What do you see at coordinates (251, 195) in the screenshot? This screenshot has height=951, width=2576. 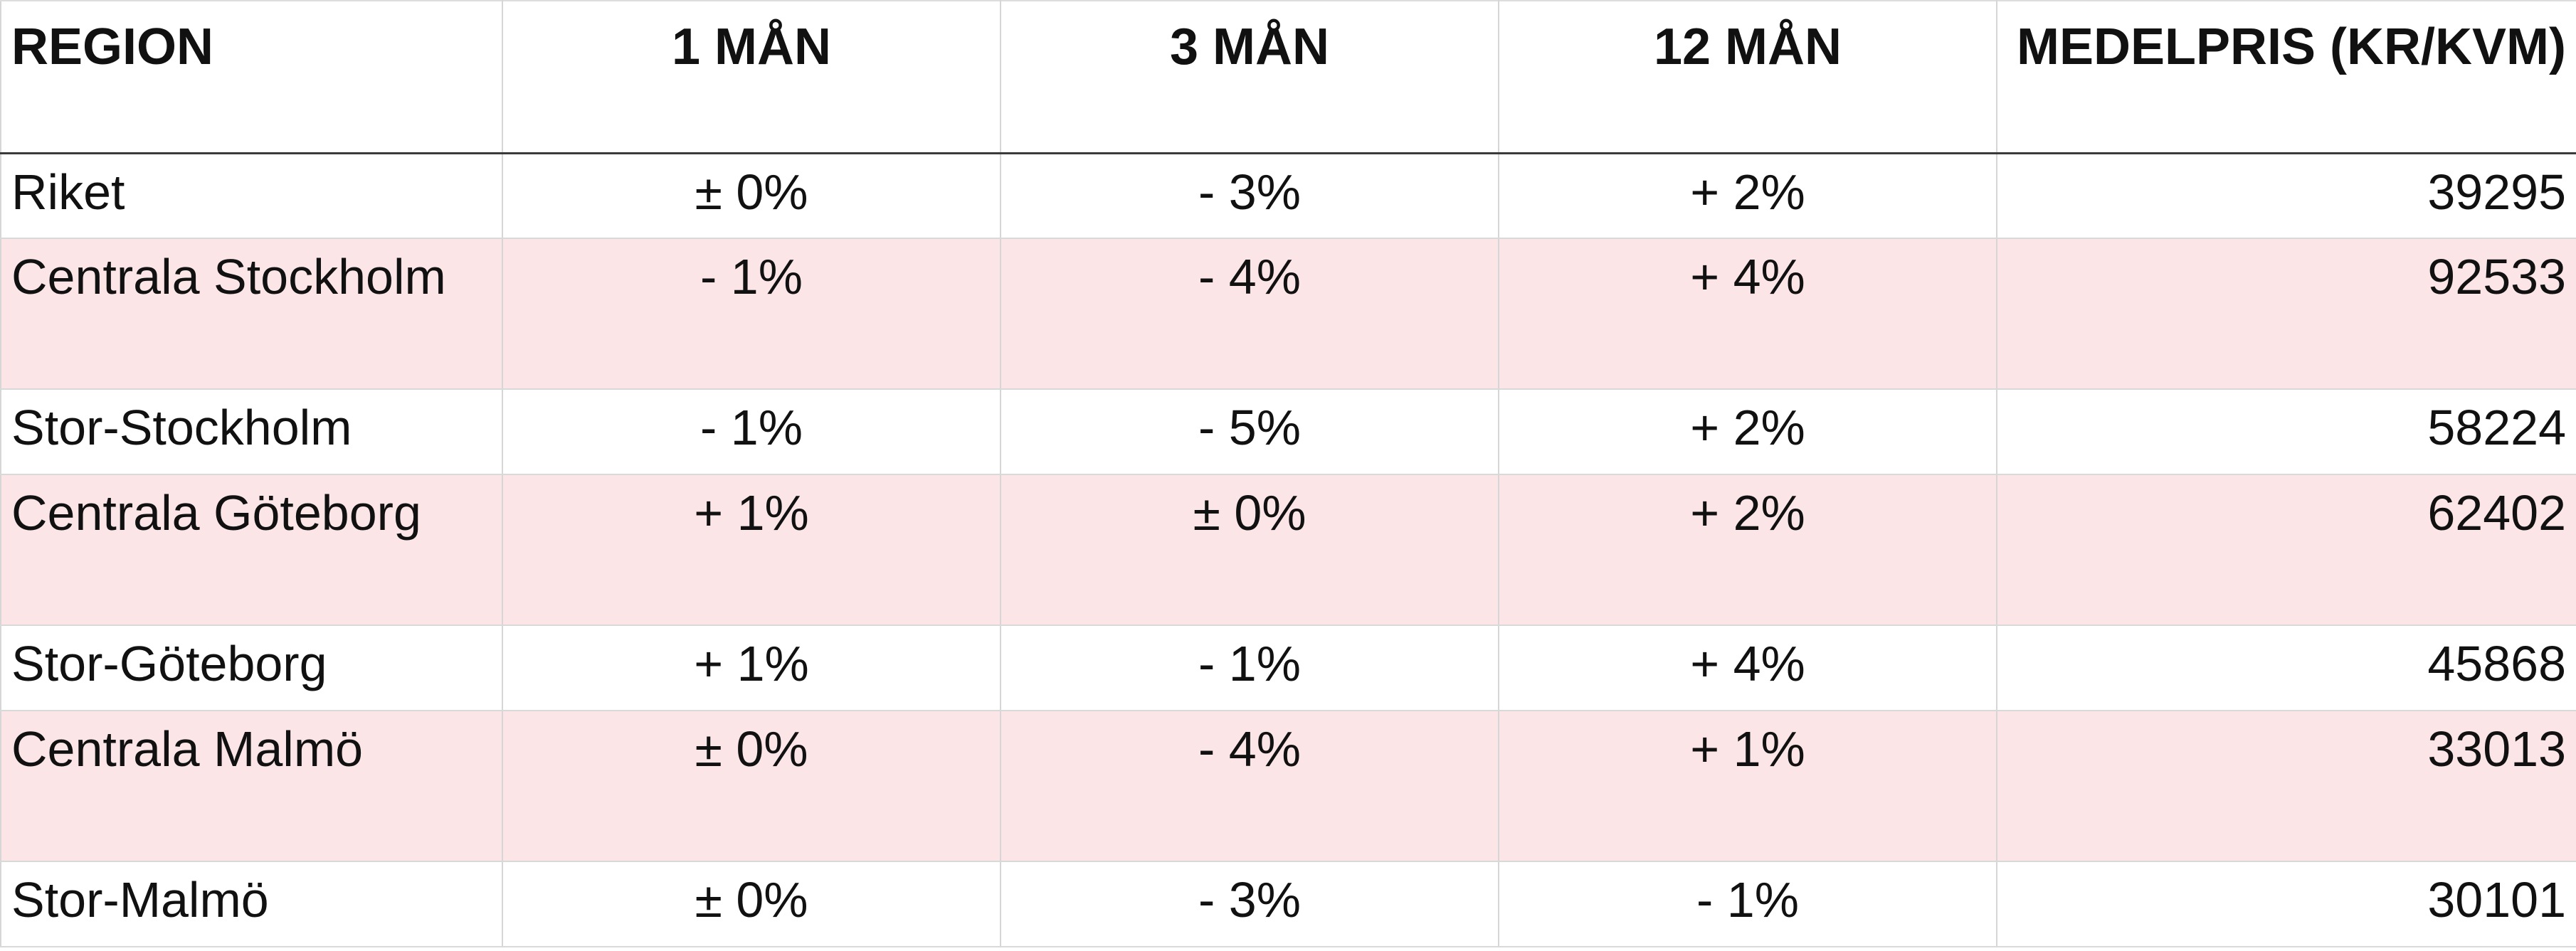 I see `cell-region: Riket` at bounding box center [251, 195].